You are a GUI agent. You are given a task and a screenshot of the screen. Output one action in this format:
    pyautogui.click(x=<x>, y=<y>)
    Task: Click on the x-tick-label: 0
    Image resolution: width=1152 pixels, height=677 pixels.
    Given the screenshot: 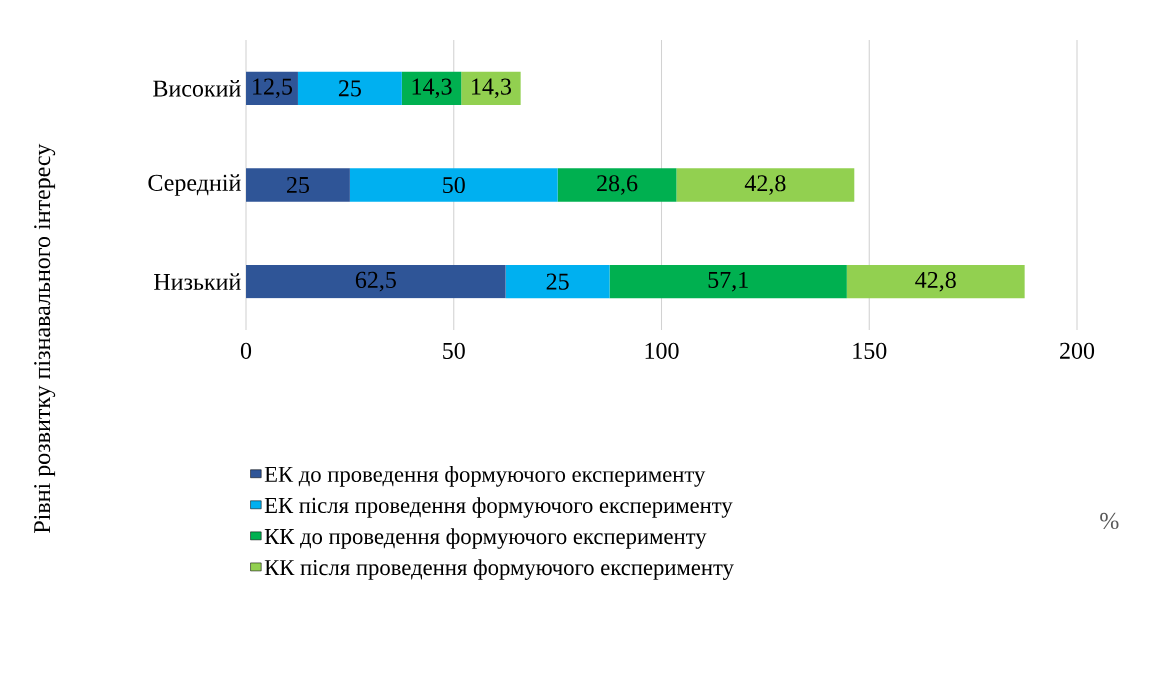 What is the action you would take?
    pyautogui.click(x=246, y=350)
    